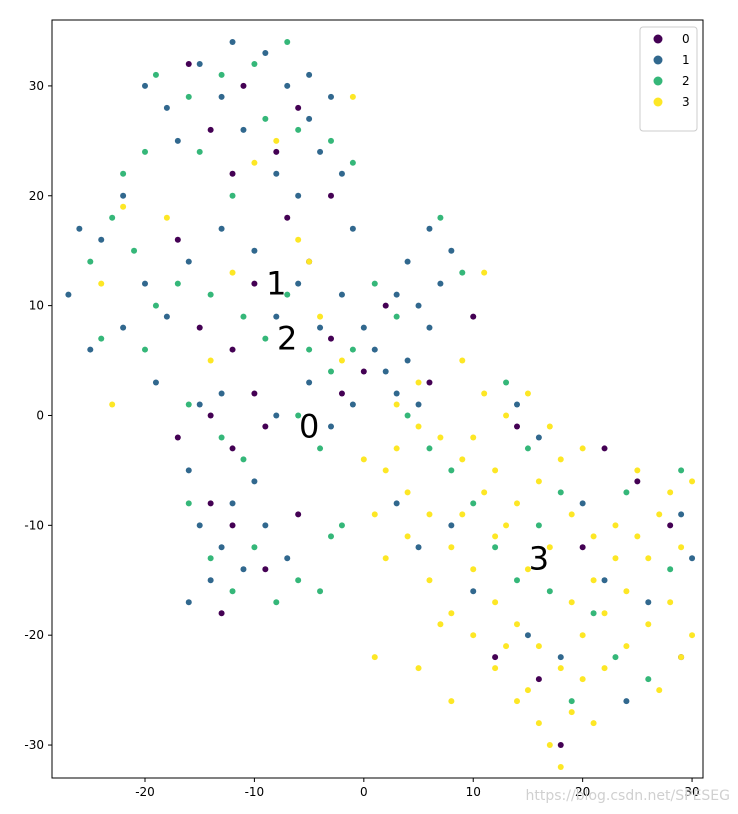 This screenshot has height=814, width=738. Describe the element at coordinates (407, 421) in the screenshot. I see `cluster-annotations: 0 1 2 3` at that location.